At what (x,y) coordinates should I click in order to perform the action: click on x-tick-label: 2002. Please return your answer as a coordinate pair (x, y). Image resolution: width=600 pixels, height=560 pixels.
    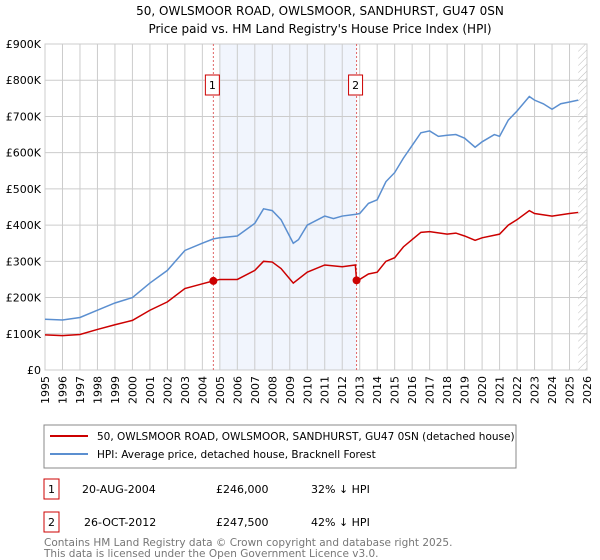
    Looking at the image, I should click on (167, 390).